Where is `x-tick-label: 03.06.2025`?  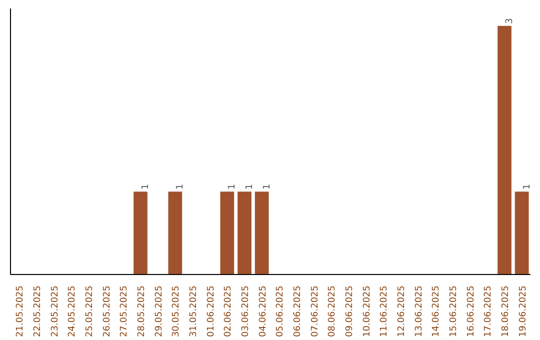
x-tick-label: 03.06.2025 is located at coordinates (246, 312).